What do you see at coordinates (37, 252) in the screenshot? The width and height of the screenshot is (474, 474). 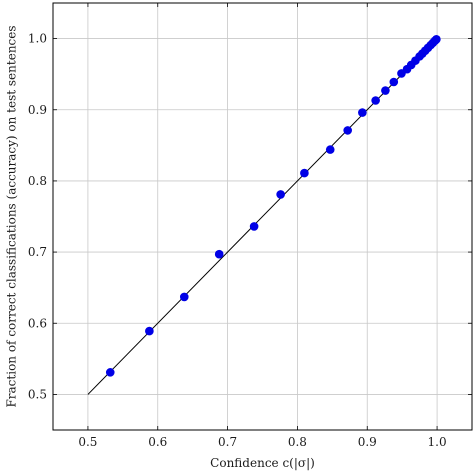 I see `y-tick-label: 0.7` at bounding box center [37, 252].